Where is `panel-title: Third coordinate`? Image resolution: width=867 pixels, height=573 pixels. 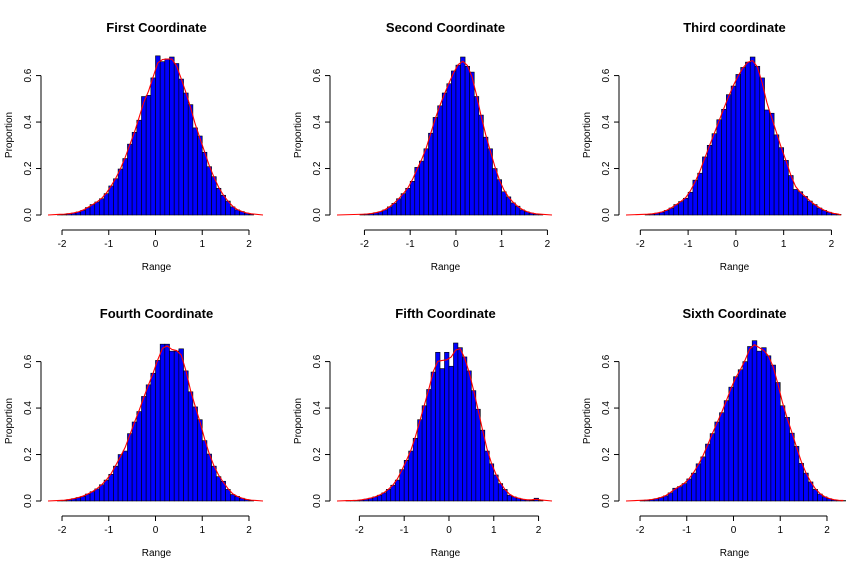
panel-title: Third coordinate is located at coordinates (734, 27).